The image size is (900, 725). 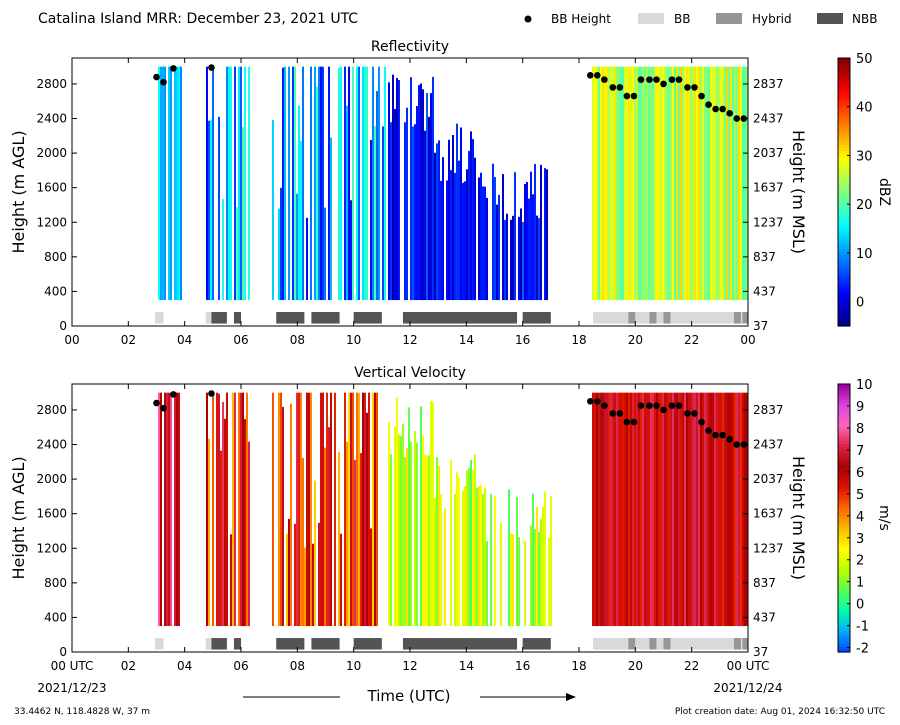 What do you see at coordinates (760, 326) in the screenshot?
I see `y-tick-label-right: 37` at bounding box center [760, 326].